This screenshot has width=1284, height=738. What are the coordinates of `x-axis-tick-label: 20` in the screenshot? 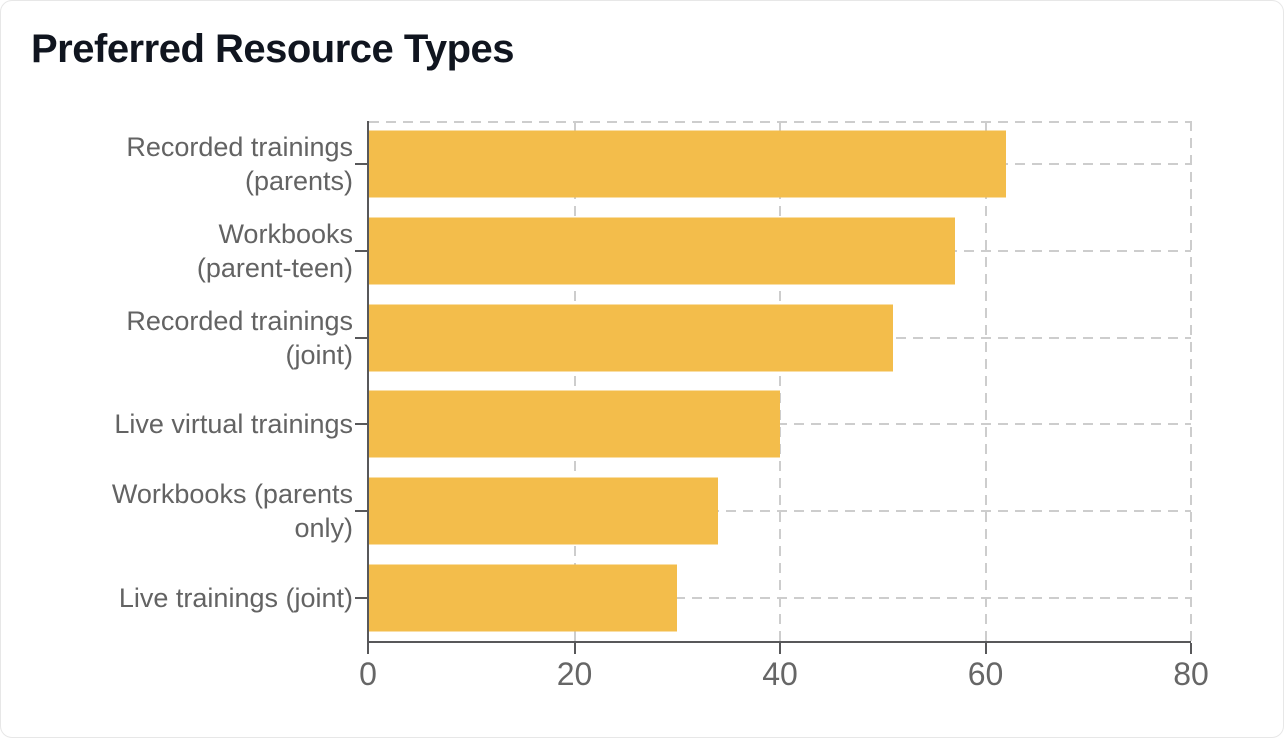 It's located at (574, 674).